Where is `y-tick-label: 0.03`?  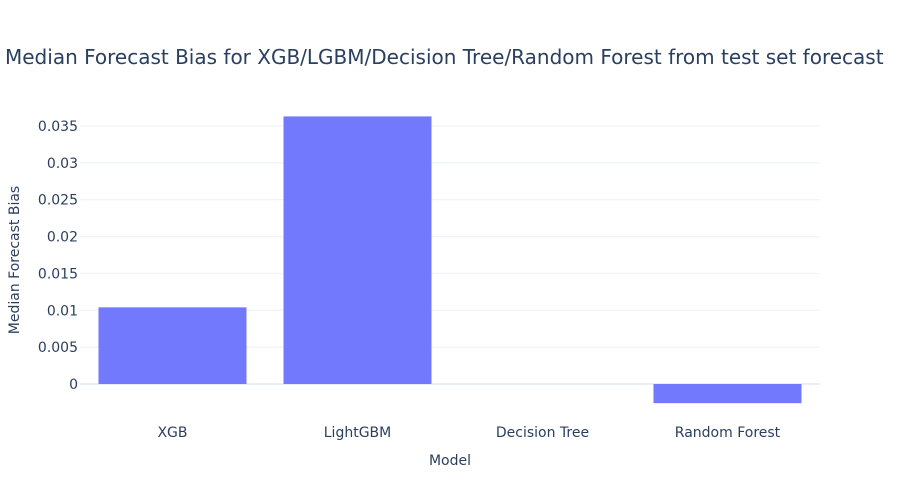
y-tick-label: 0.03 is located at coordinates (62, 164).